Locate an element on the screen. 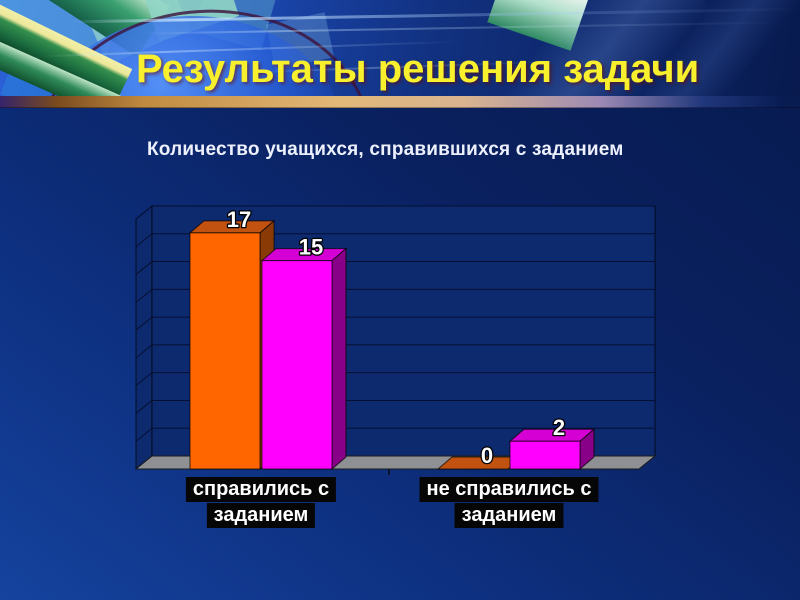  slide-title: Результаты решения задачи is located at coordinates (418, 69).